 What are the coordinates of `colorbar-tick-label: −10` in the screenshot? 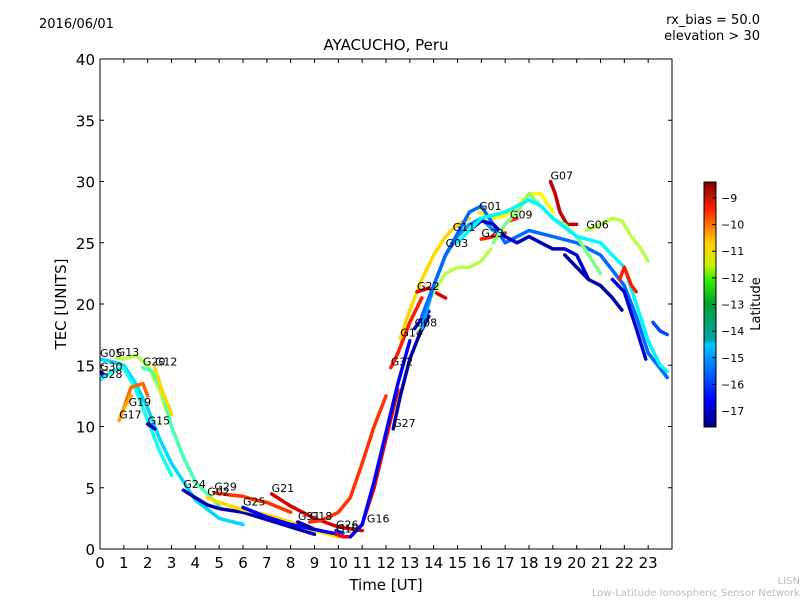 It's located at (732, 225).